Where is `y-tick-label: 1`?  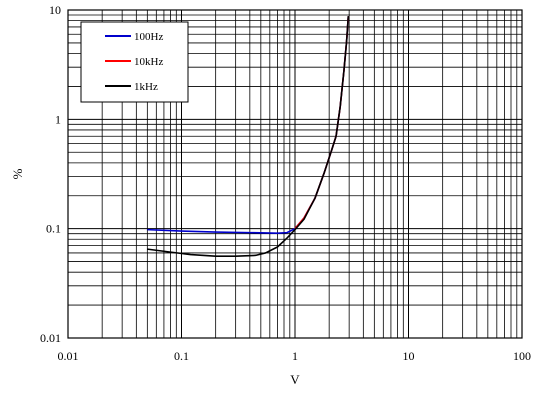
y-tick-label: 1 is located at coordinates (58, 119).